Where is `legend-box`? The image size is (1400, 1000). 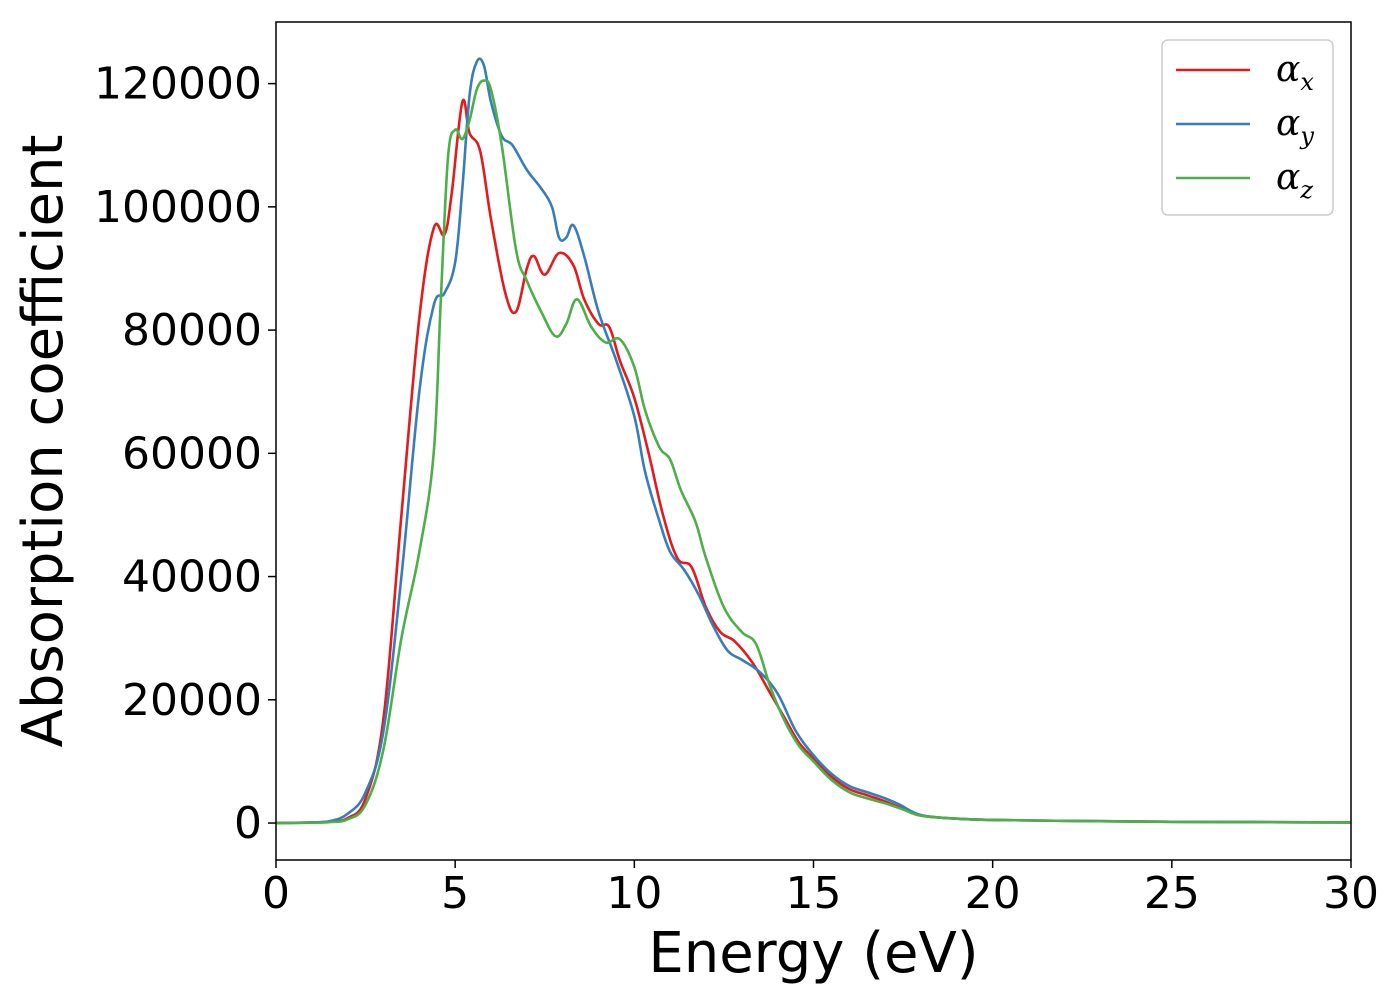 legend-box is located at coordinates (1247, 127).